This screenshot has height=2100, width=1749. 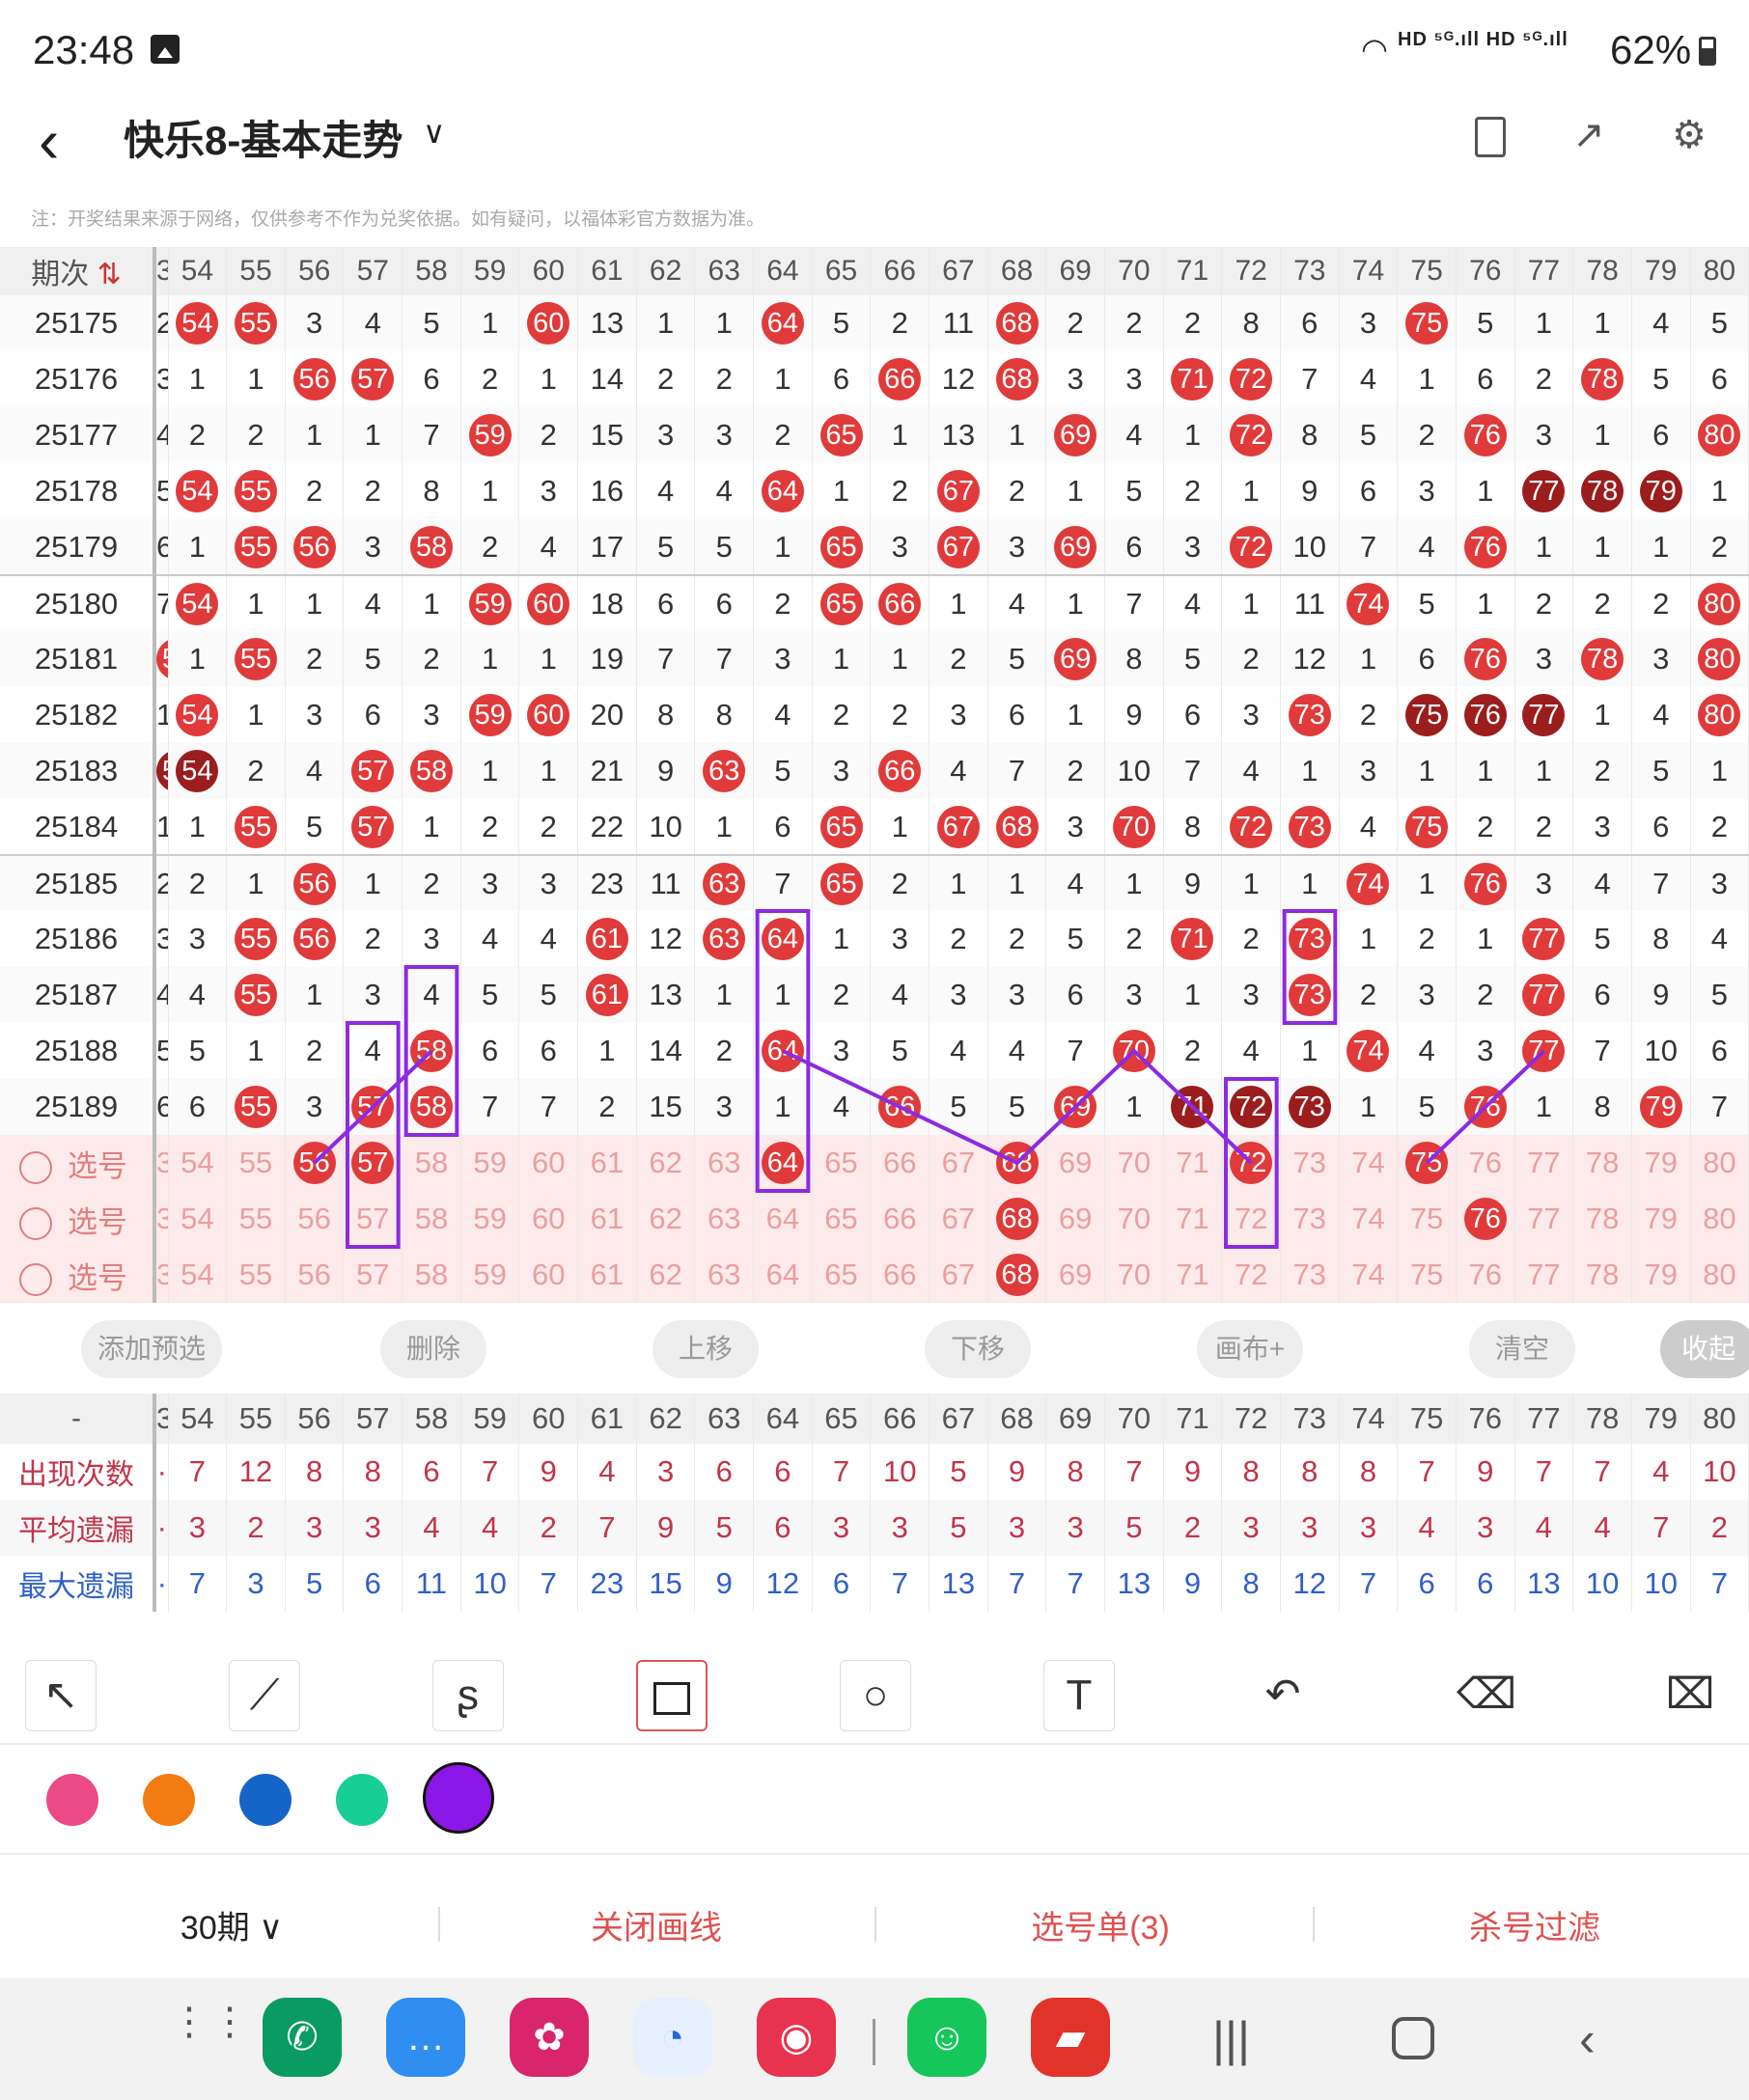 What do you see at coordinates (78, 271) in the screenshot?
I see `period-header: 期次 ⇅` at bounding box center [78, 271].